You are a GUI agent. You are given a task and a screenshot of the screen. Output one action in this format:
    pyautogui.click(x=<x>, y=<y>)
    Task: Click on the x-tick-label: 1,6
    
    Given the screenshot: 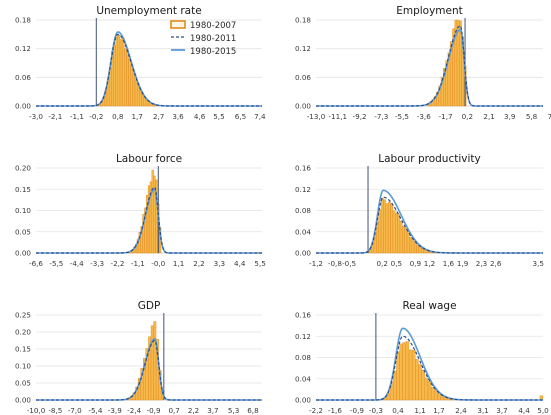 What is the action you would take?
    pyautogui.click(x=449, y=263)
    